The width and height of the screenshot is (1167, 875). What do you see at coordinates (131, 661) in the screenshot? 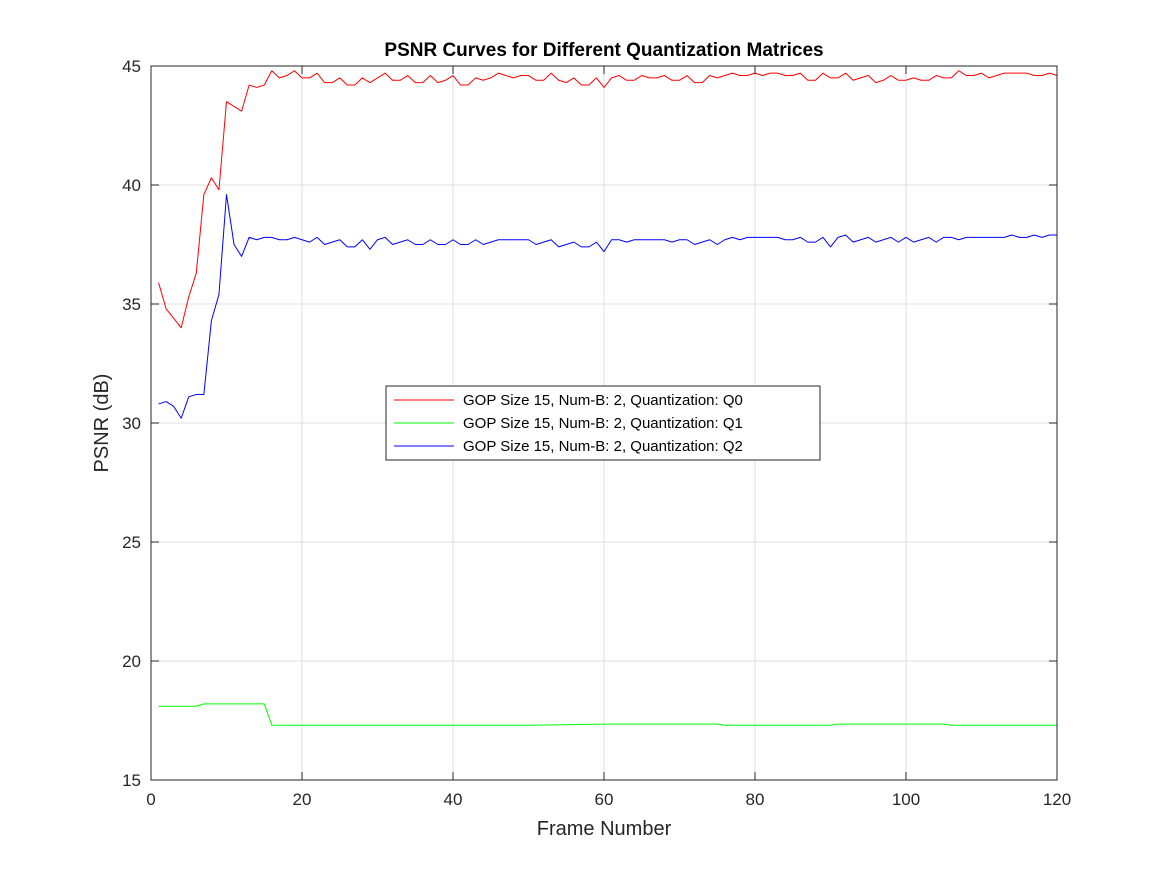
I see `y-tick-label: 20` at bounding box center [131, 661].